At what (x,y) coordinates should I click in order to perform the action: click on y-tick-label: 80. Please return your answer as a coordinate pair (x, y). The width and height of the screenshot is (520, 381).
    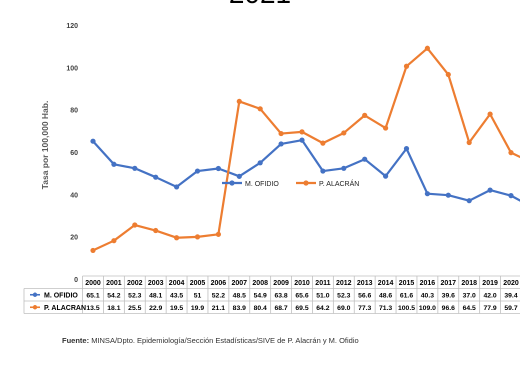
    Looking at the image, I should click on (74, 111).